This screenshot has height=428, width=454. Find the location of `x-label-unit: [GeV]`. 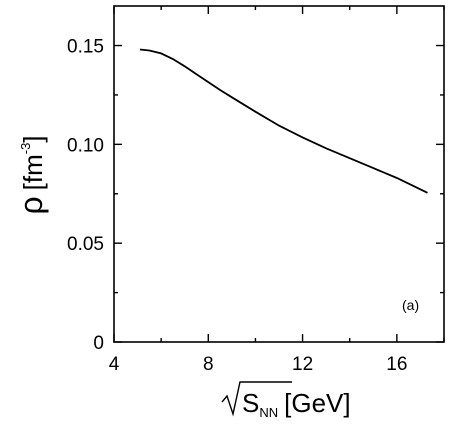

x-label-unit: [GeV] is located at coordinates (317, 403).